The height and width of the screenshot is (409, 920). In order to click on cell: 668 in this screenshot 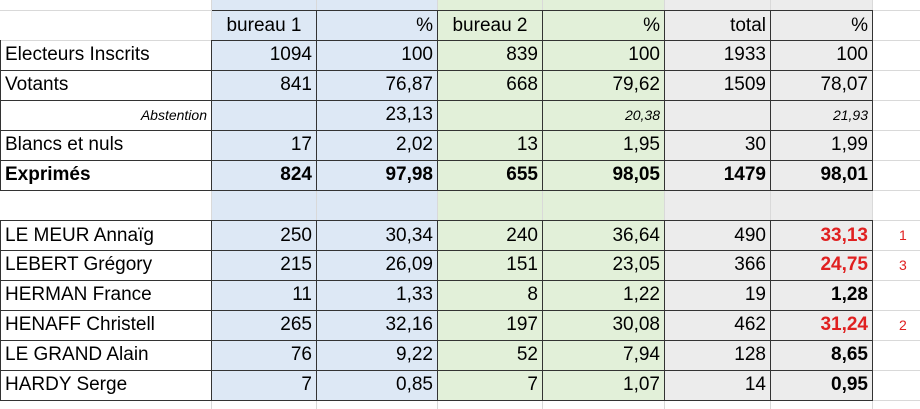, I will do `click(490, 85)`.